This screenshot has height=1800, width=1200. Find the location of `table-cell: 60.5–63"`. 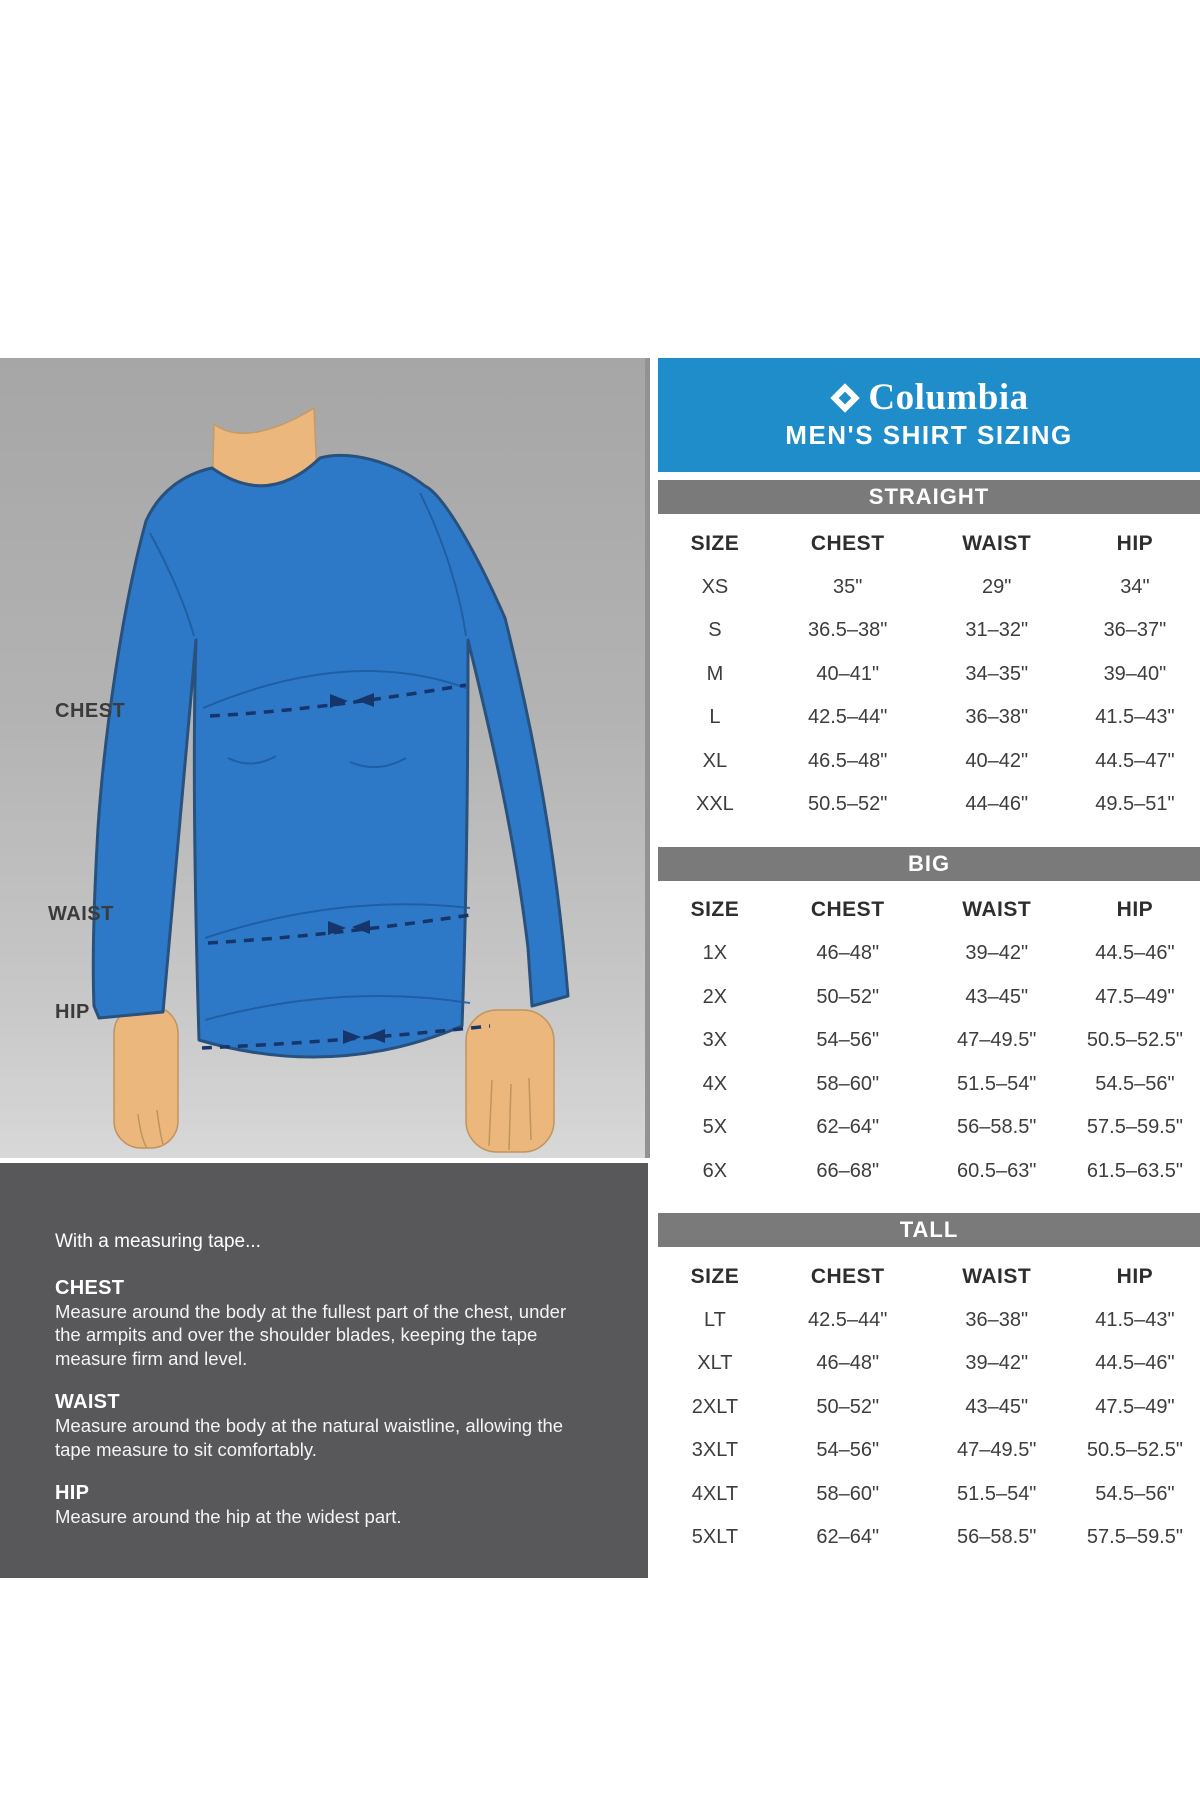

table-cell: 60.5–63" is located at coordinates (997, 1170).